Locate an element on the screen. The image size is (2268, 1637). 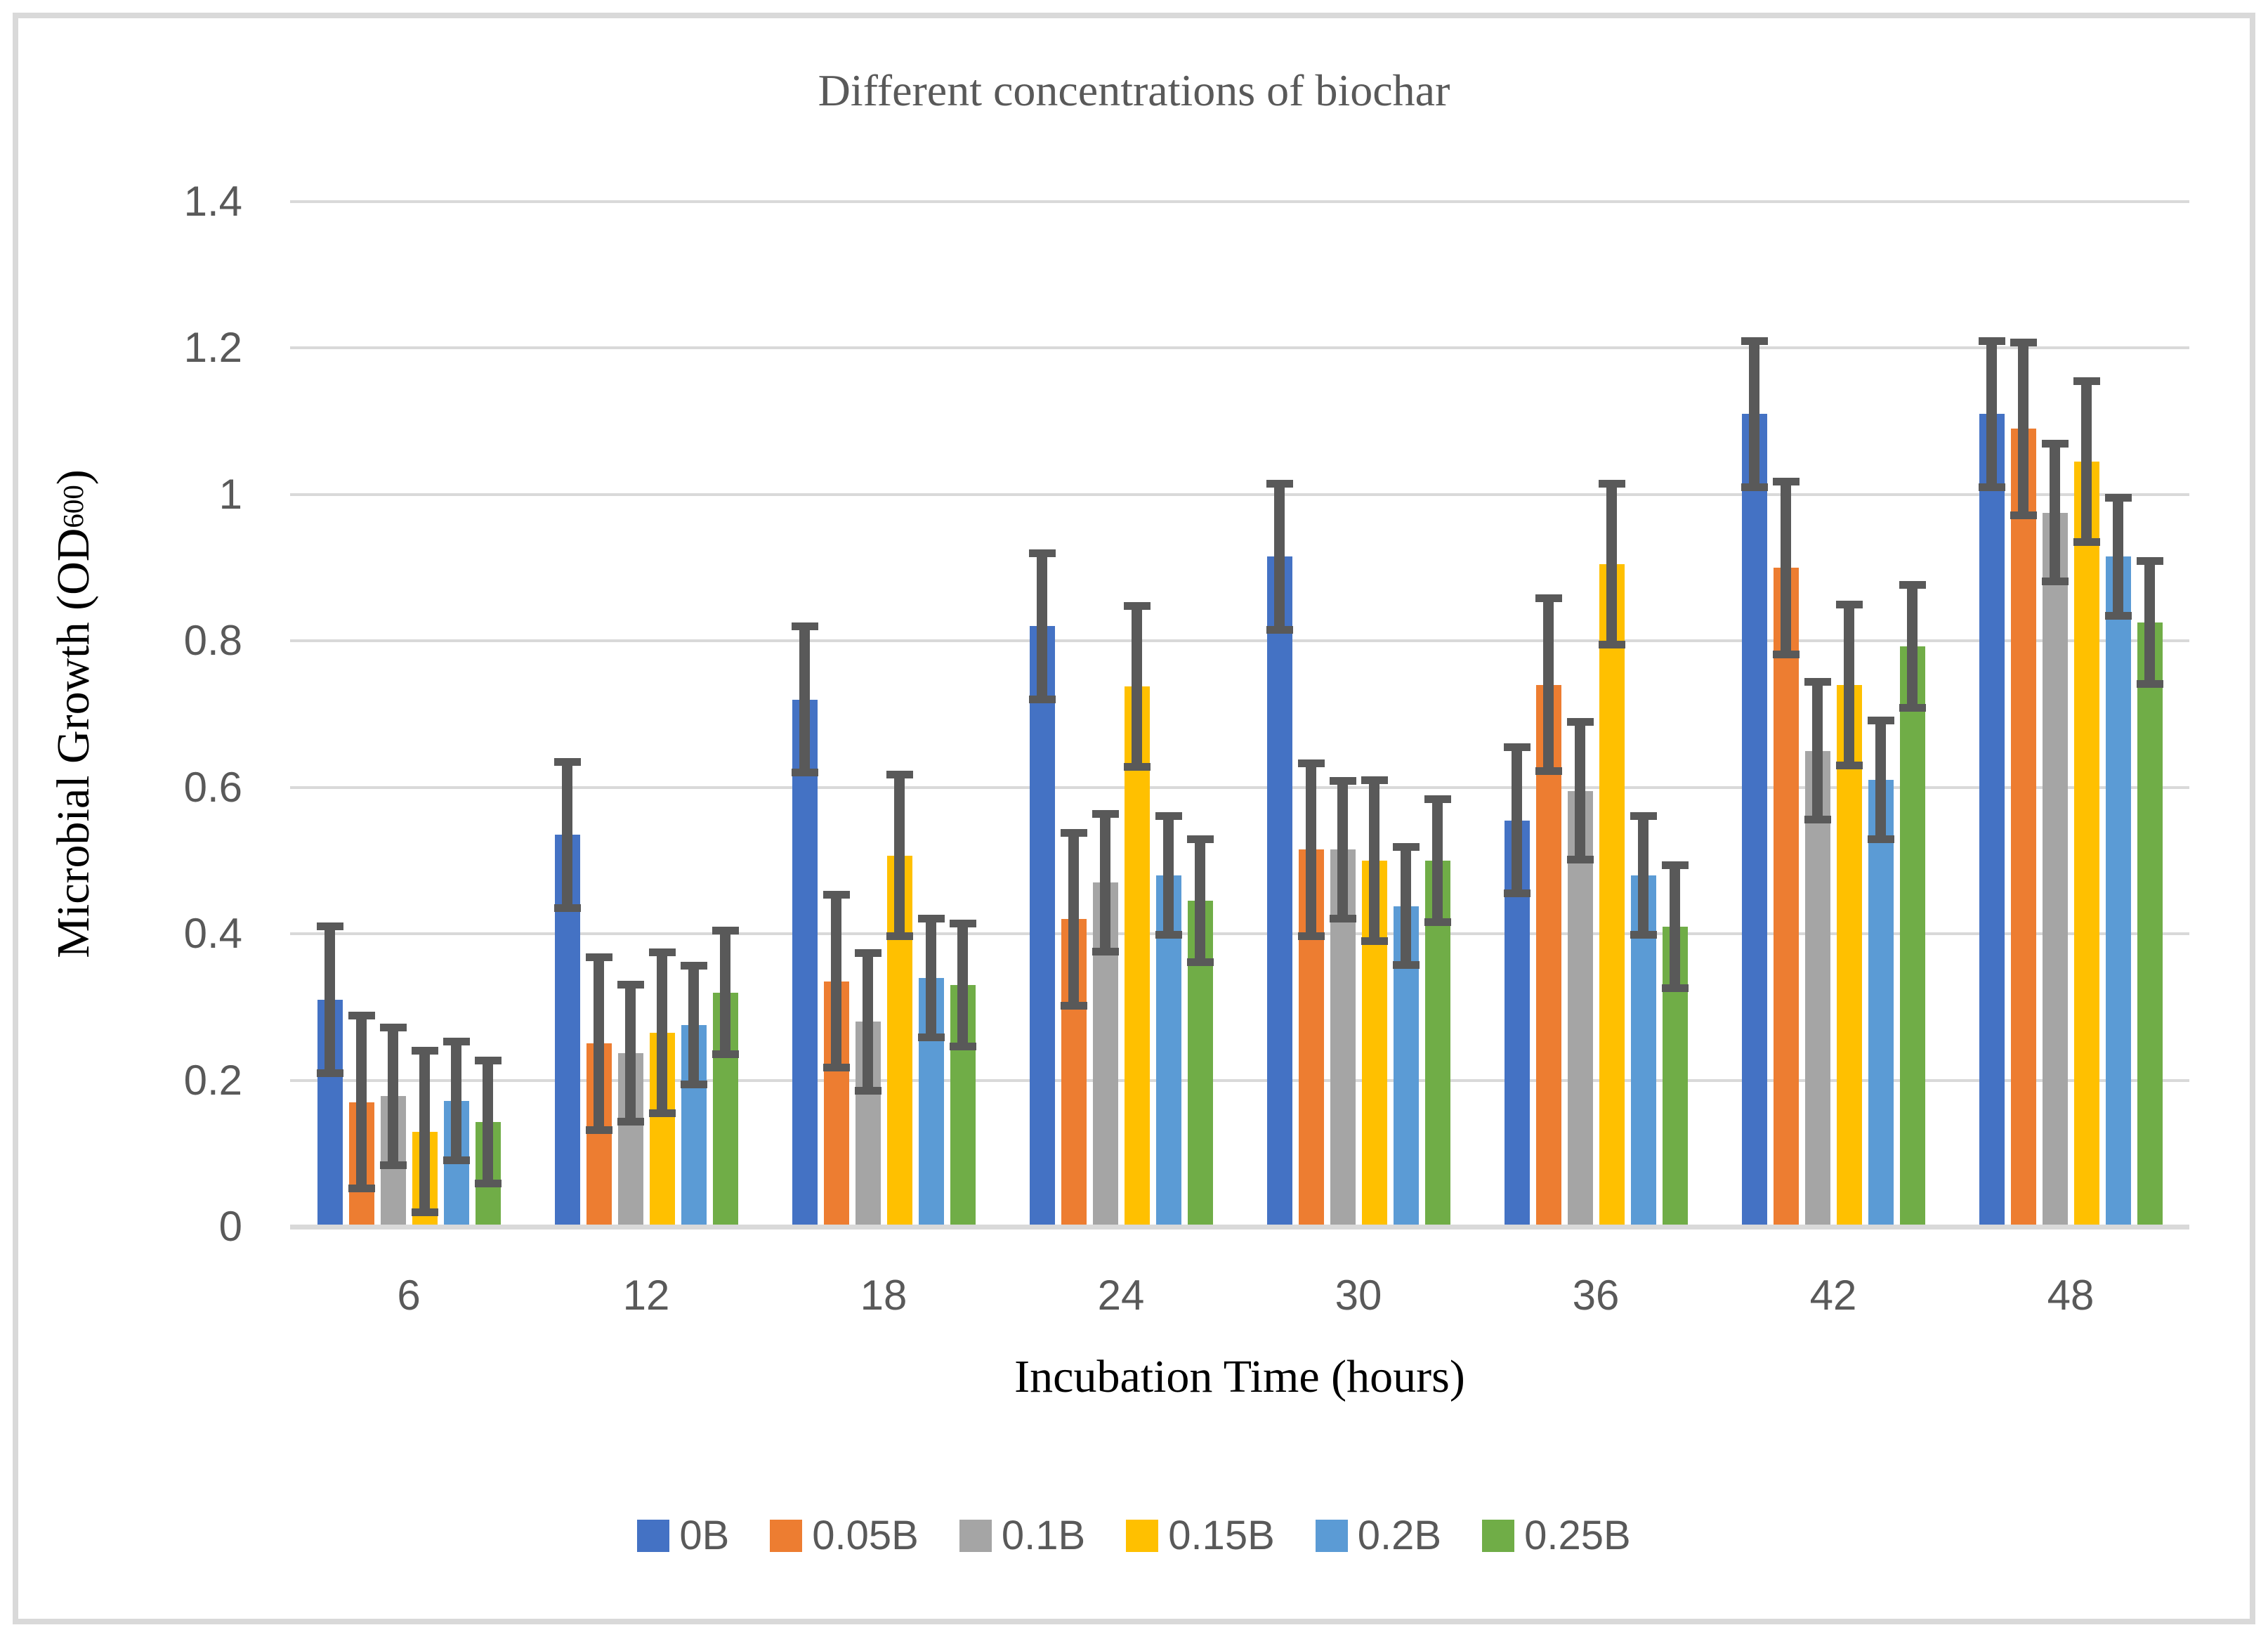
error-bar-0.05B-12h is located at coordinates (599, 1043).